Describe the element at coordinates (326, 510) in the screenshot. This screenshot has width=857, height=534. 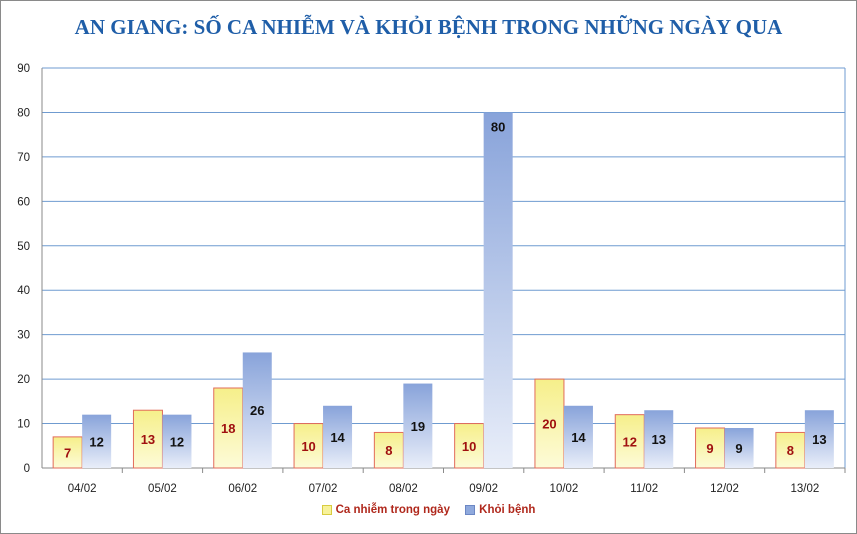
I see `legend-swatch-infected` at that location.